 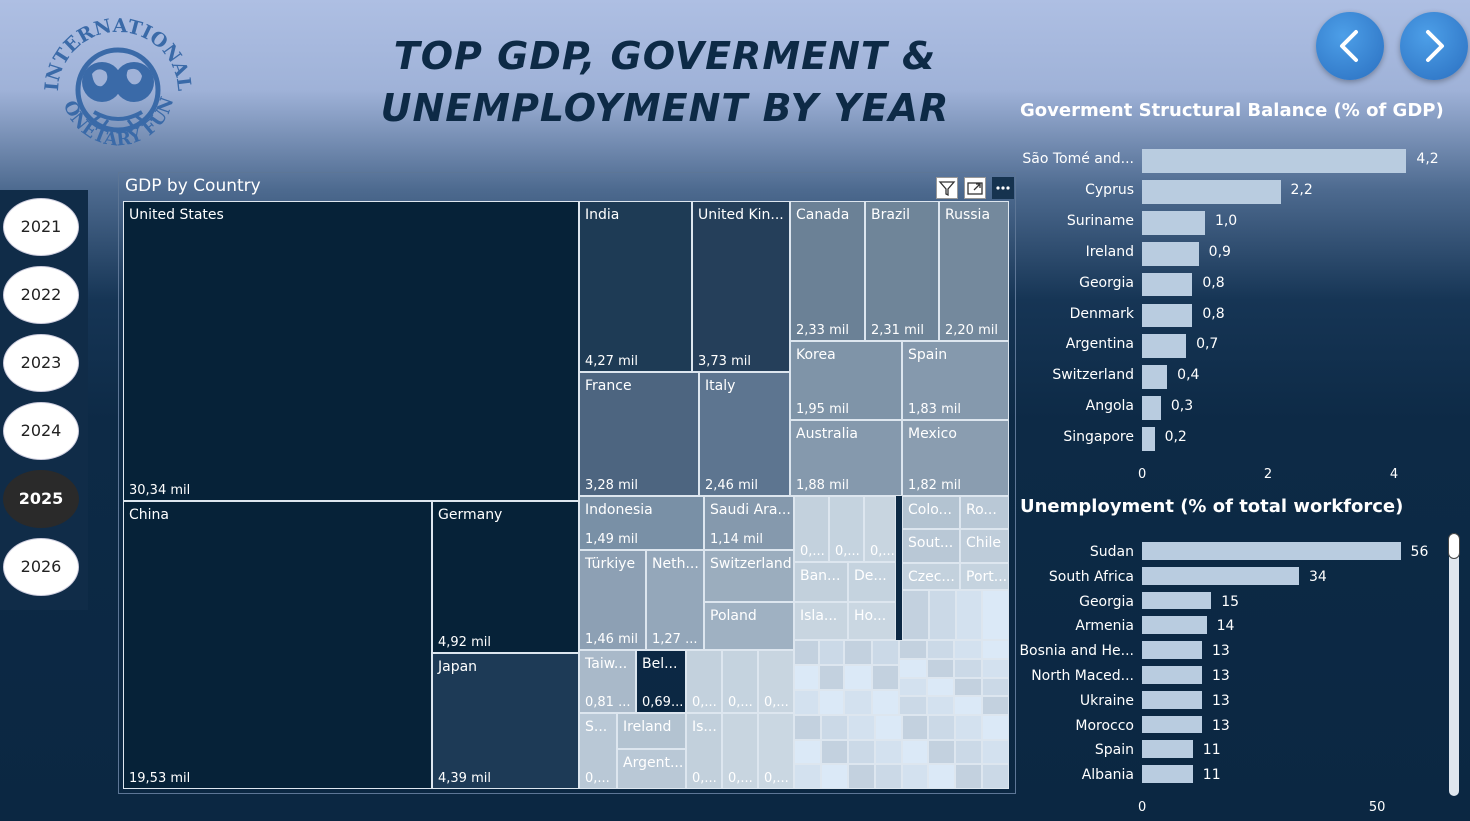 What do you see at coordinates (639, 434) in the screenshot?
I see `treemap-cell: France 3,28 mil` at bounding box center [639, 434].